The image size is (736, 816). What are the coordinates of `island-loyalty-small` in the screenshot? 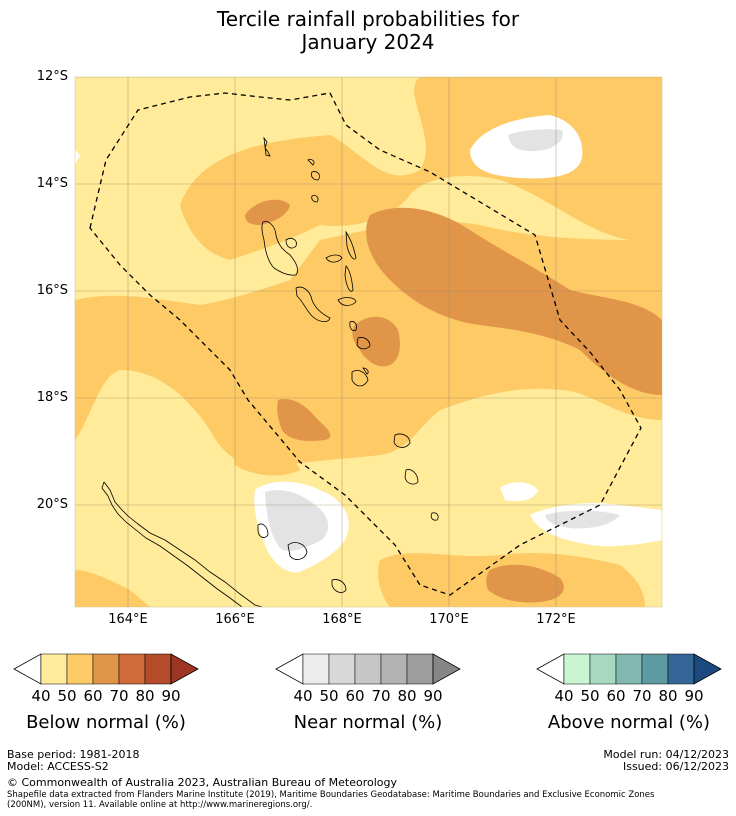 It's located at (263, 530).